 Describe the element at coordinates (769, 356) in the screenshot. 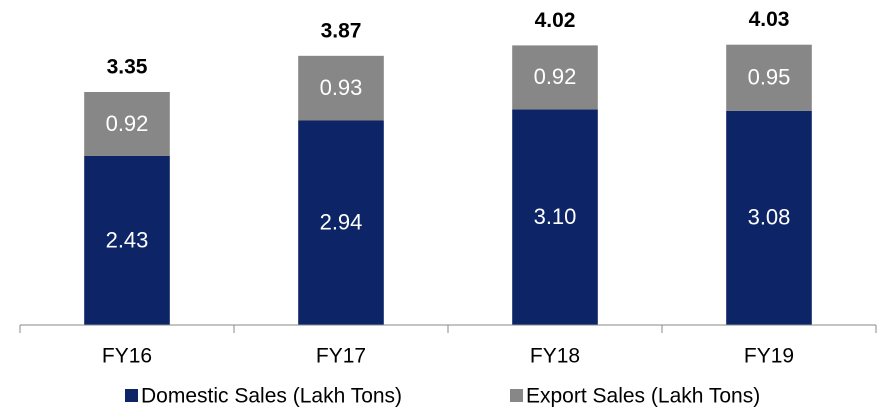

I see `x-tick-label: FY19` at that location.